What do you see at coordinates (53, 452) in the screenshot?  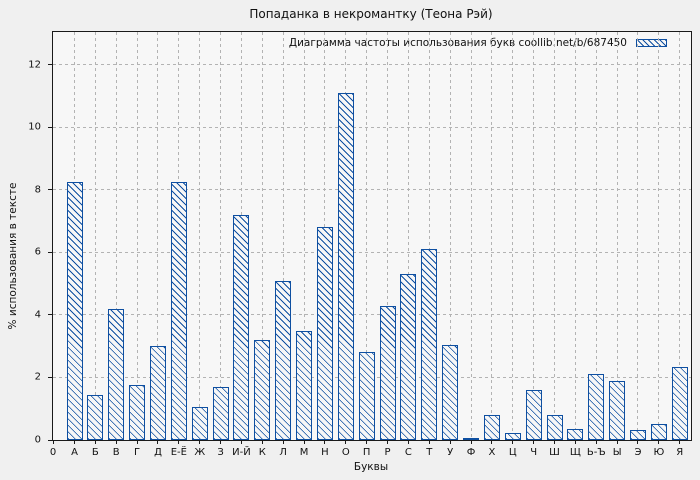 I see `x-tick-label-origin: 0` at bounding box center [53, 452].